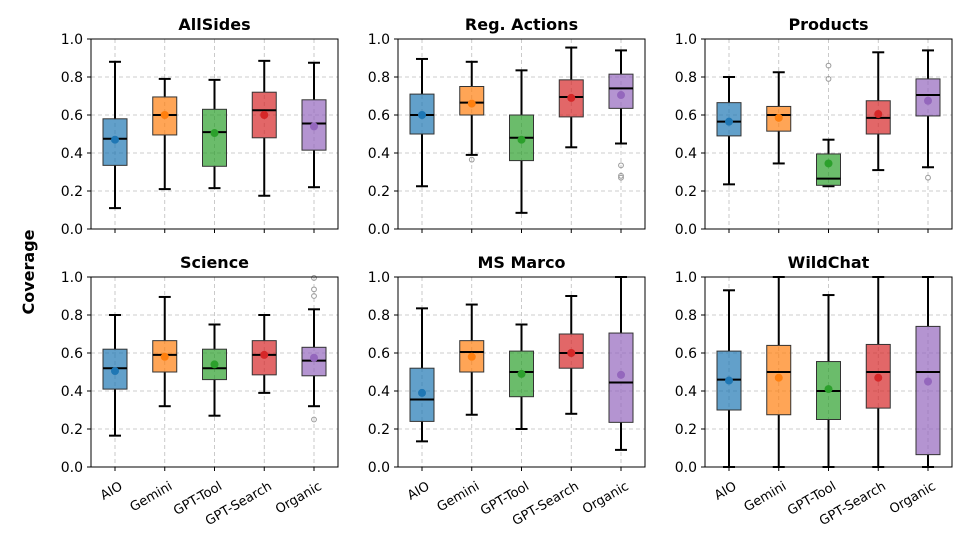  I want to click on box-allsides-organic, so click(314, 125).